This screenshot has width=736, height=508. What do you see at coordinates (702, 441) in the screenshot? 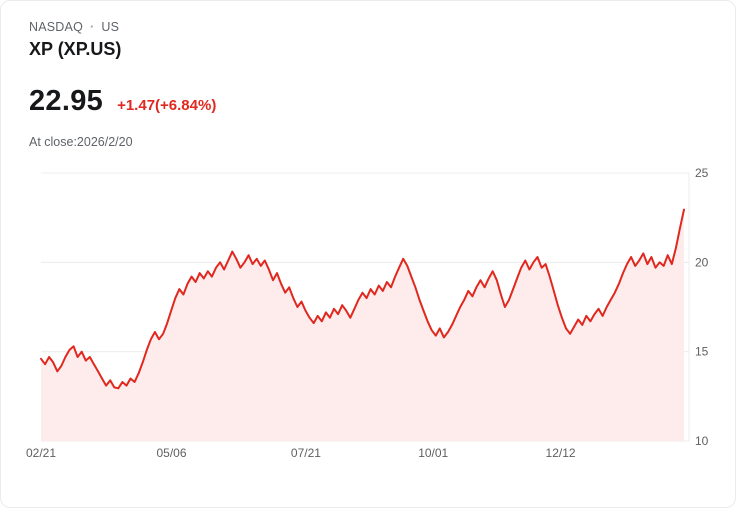
I see `y-tick-label: 10` at bounding box center [702, 441].